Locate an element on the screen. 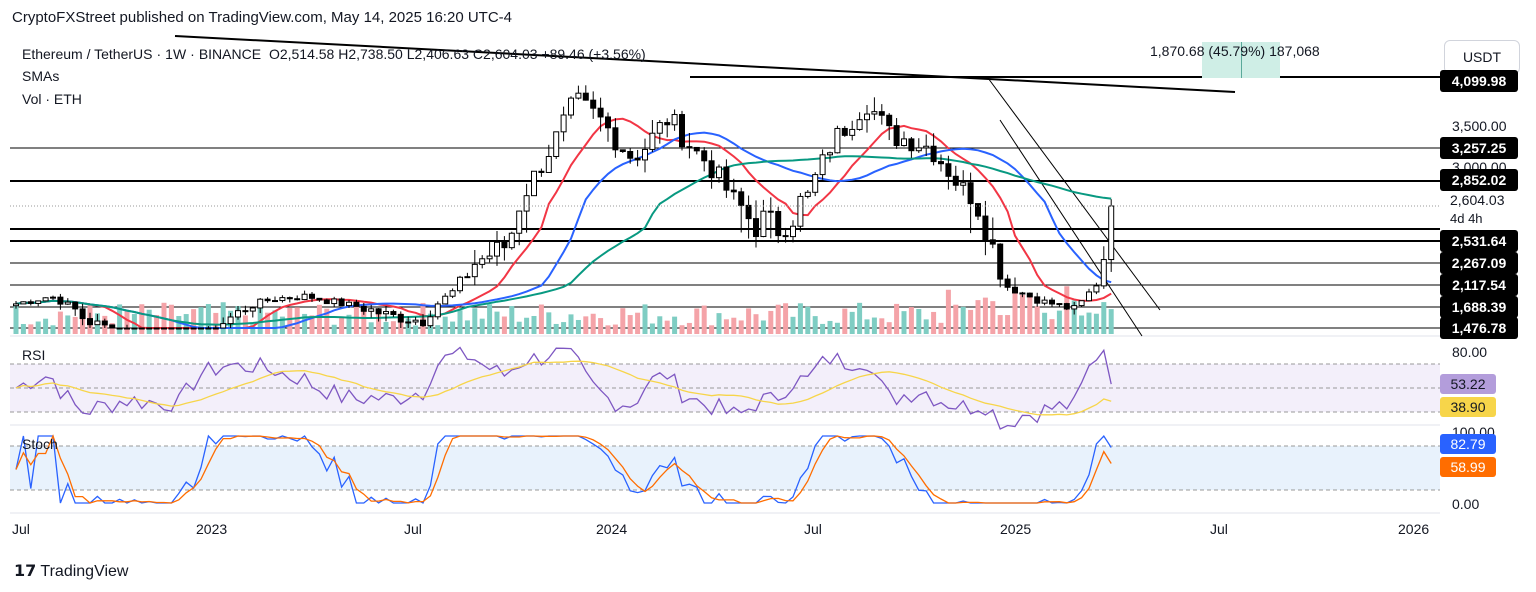  change-value: +89.46 (+3.56%) is located at coordinates (593, 54).